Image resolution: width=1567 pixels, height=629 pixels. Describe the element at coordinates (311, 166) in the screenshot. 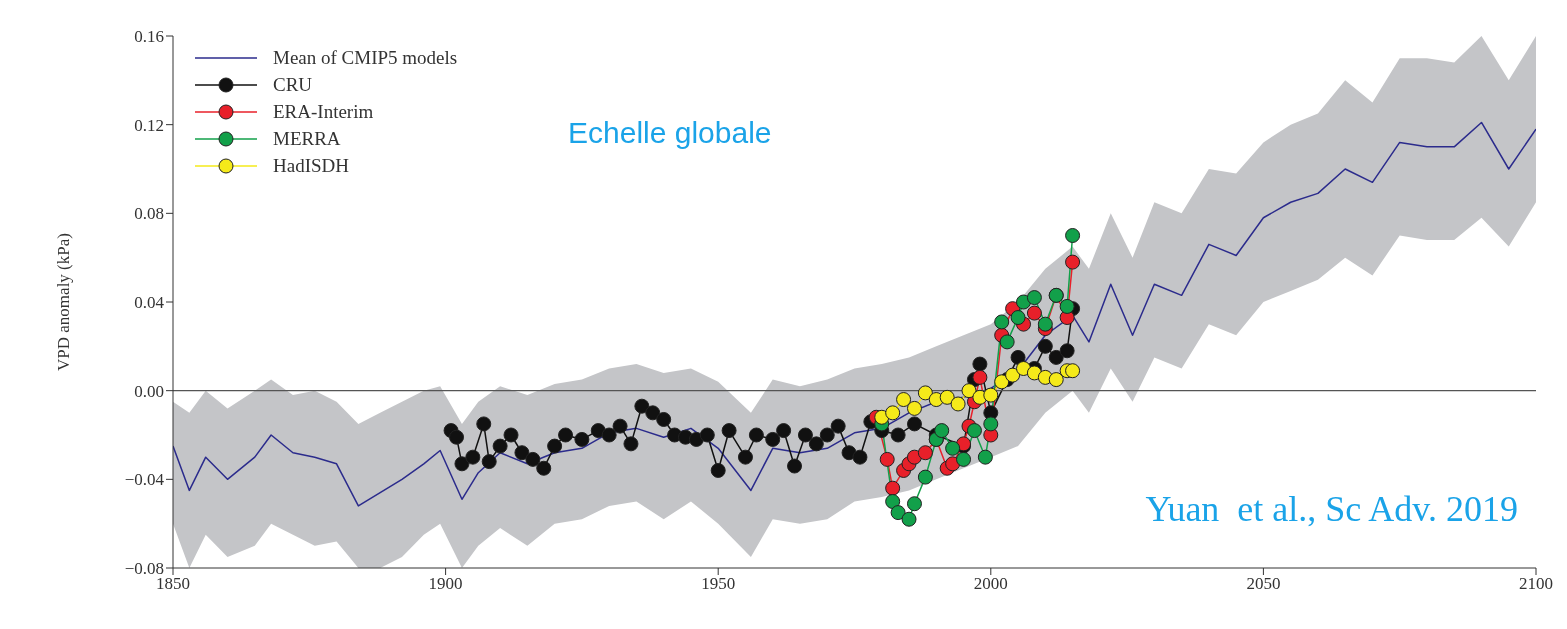

I see `legend-label: HadISDH` at that location.